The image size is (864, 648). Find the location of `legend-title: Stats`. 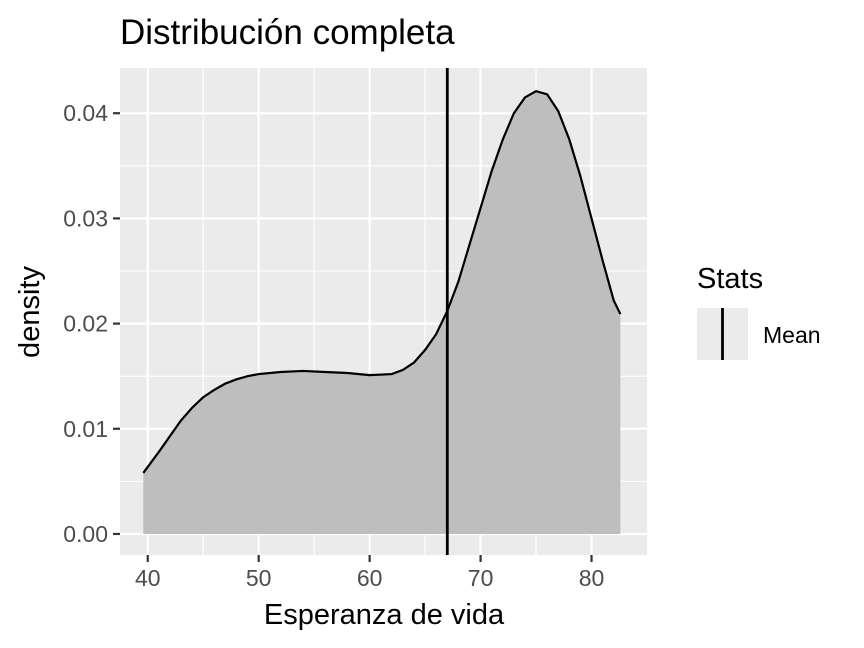

legend-title: Stats is located at coordinates (730, 279).